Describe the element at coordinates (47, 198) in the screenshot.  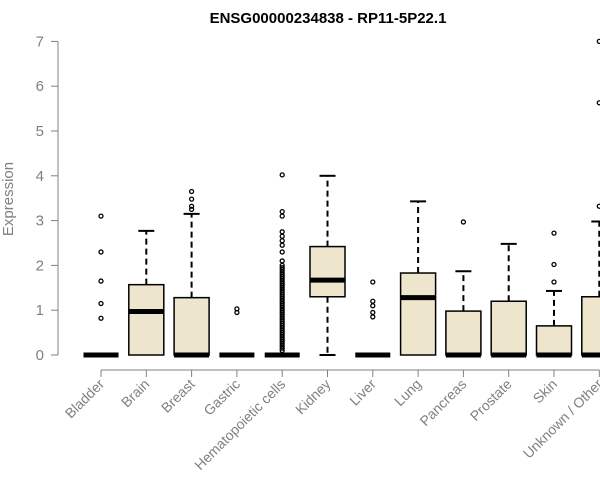
I see `y-axis: 0 1 2 3 4 5 6 7` at that location.